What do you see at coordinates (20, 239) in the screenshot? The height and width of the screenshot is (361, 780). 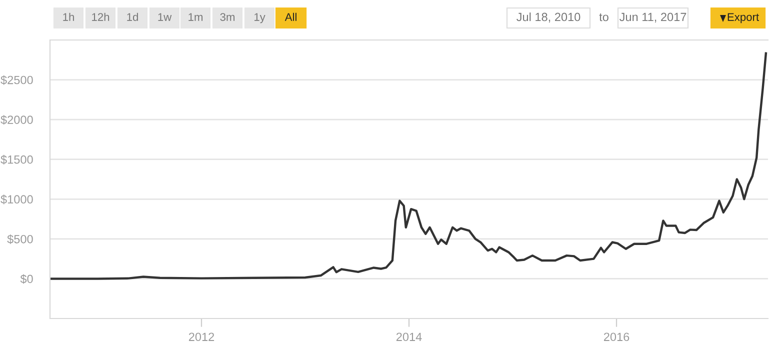 I see `y-tick-label: $500` at bounding box center [20, 239].